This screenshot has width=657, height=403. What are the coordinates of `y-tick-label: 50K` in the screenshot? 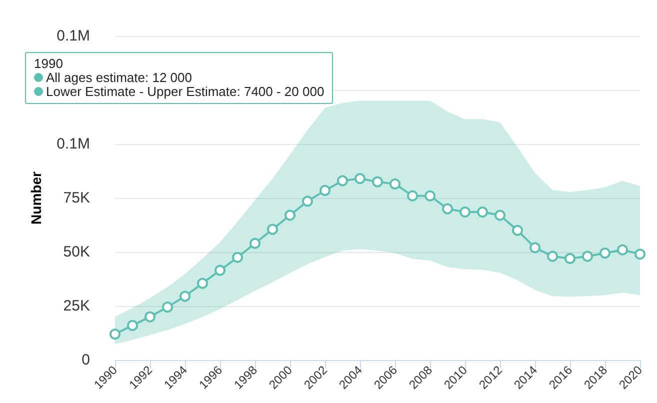 It's located at (76, 252).